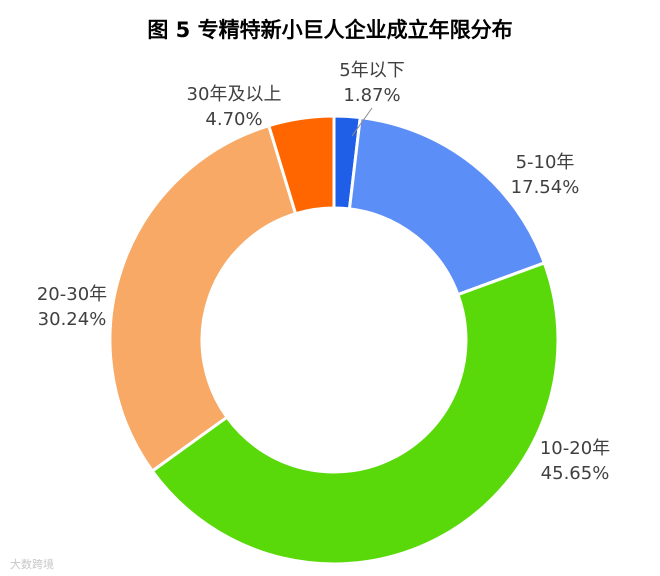  I want to click on slice-category-label-0: 5年以下, so click(371, 70).